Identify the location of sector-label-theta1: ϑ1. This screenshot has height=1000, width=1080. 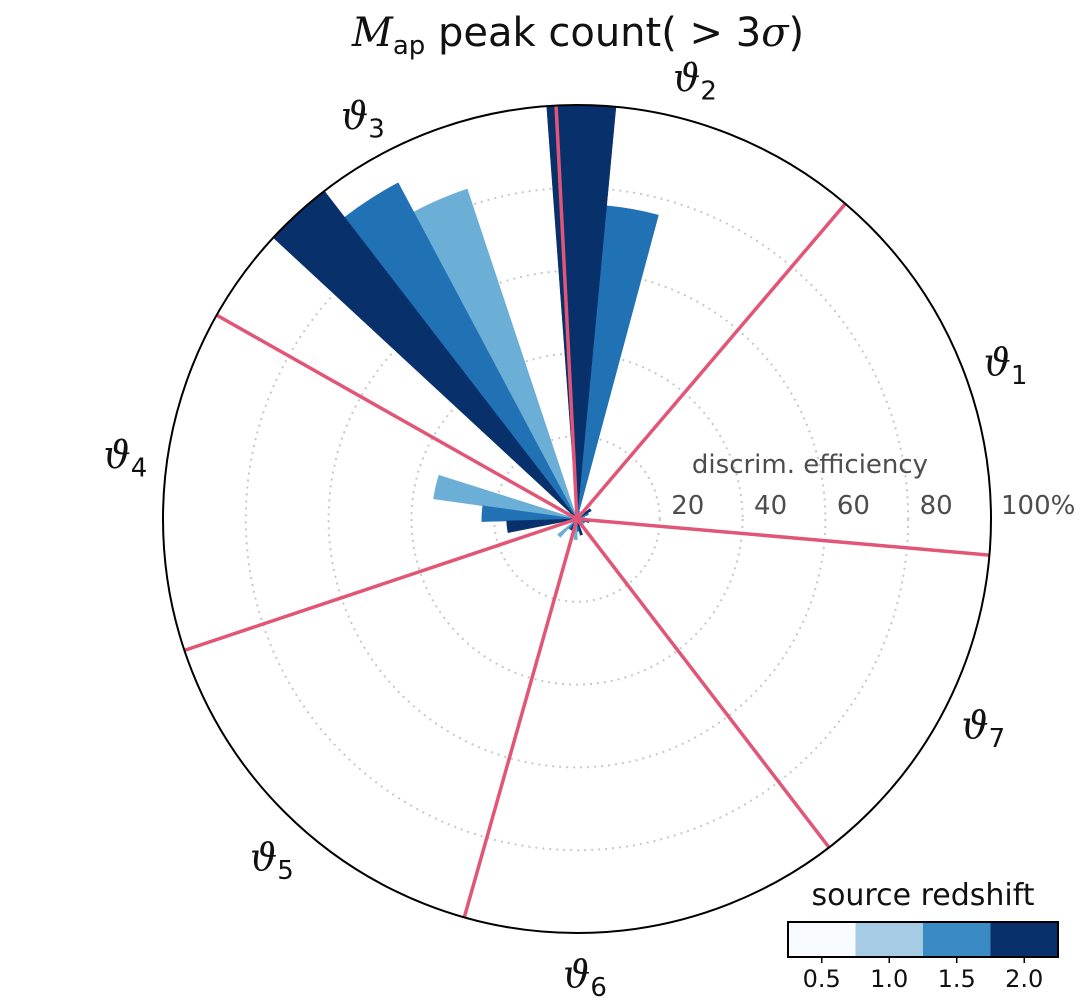
(1006, 365).